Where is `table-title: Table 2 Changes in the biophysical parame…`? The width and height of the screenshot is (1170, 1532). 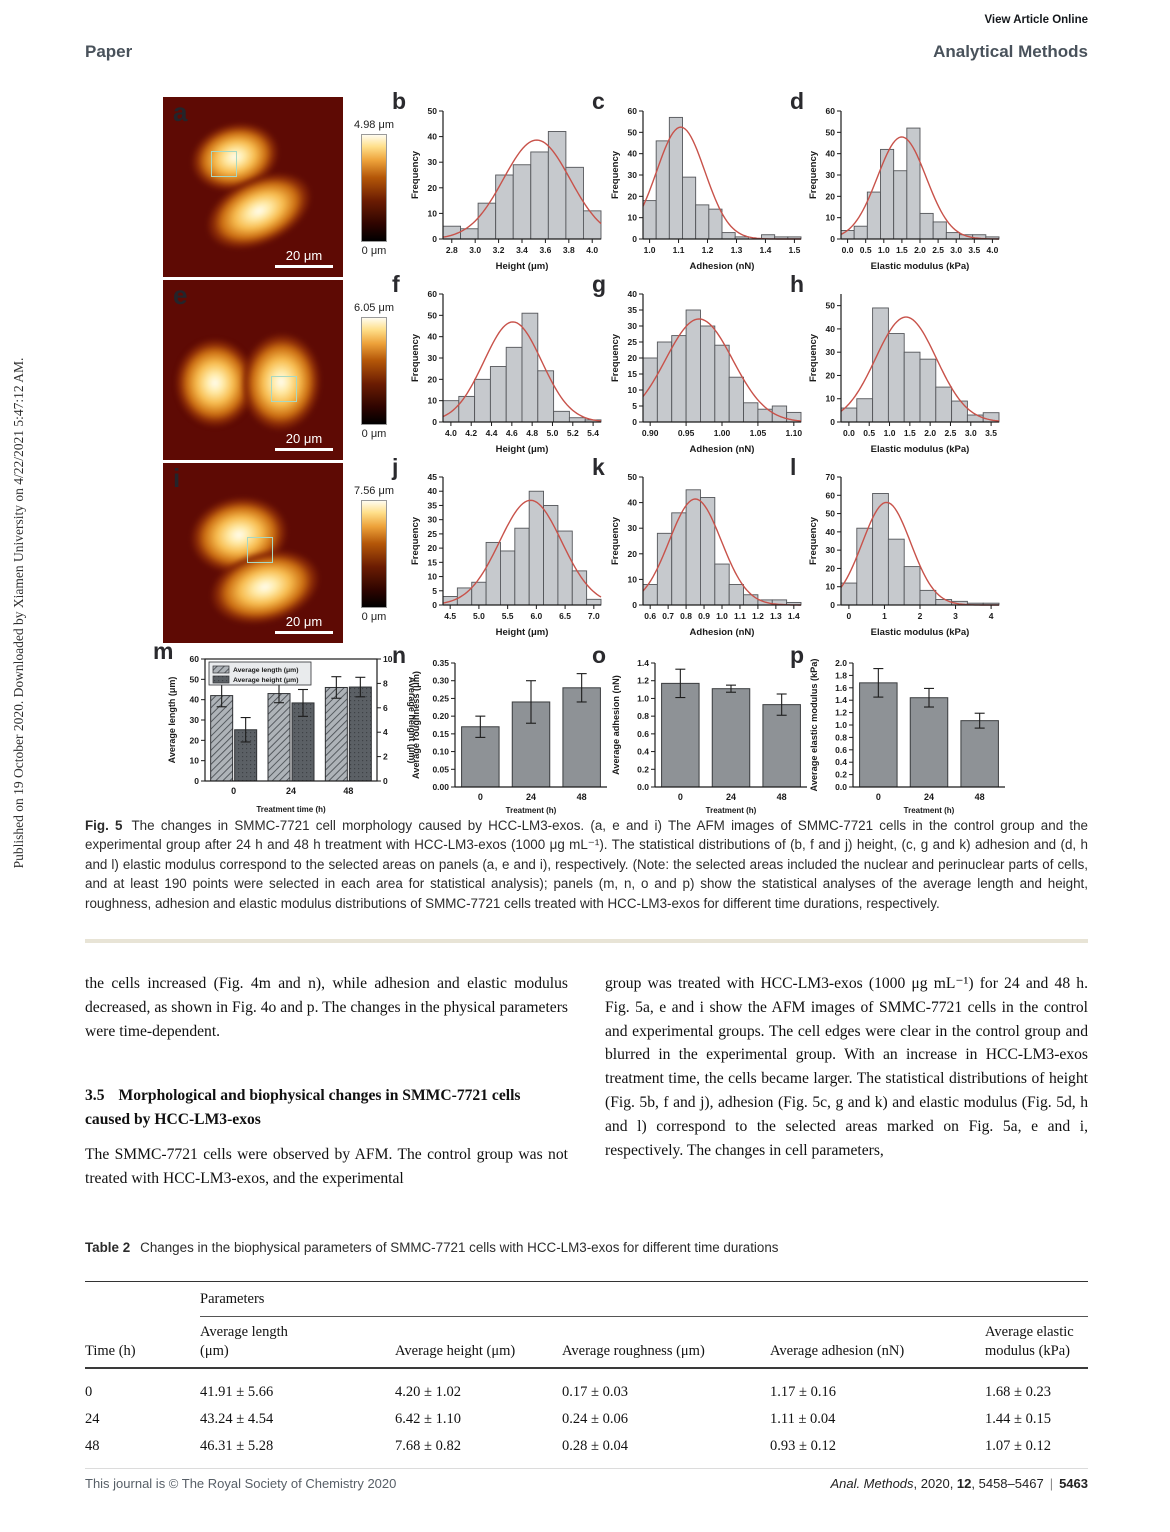 table-title: Table 2 Changes in the biophysical parame… is located at coordinates (586, 1247).